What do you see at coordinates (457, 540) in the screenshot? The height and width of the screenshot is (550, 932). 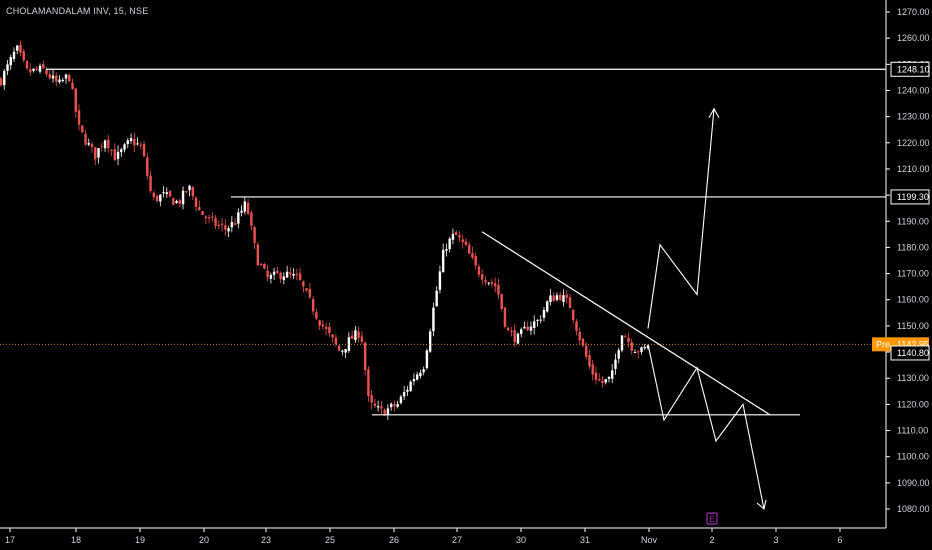 I see `time-tick-label: 27` at bounding box center [457, 540].